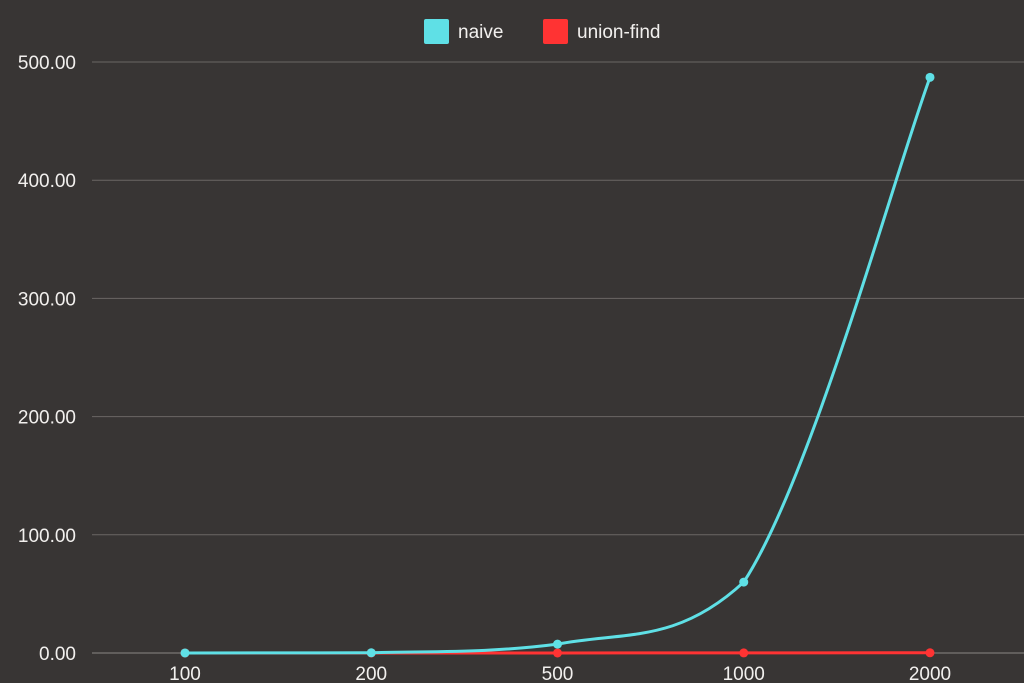 This screenshot has height=683, width=1024. Describe the element at coordinates (47, 181) in the screenshot. I see `y-tick-label: 400.00` at that location.